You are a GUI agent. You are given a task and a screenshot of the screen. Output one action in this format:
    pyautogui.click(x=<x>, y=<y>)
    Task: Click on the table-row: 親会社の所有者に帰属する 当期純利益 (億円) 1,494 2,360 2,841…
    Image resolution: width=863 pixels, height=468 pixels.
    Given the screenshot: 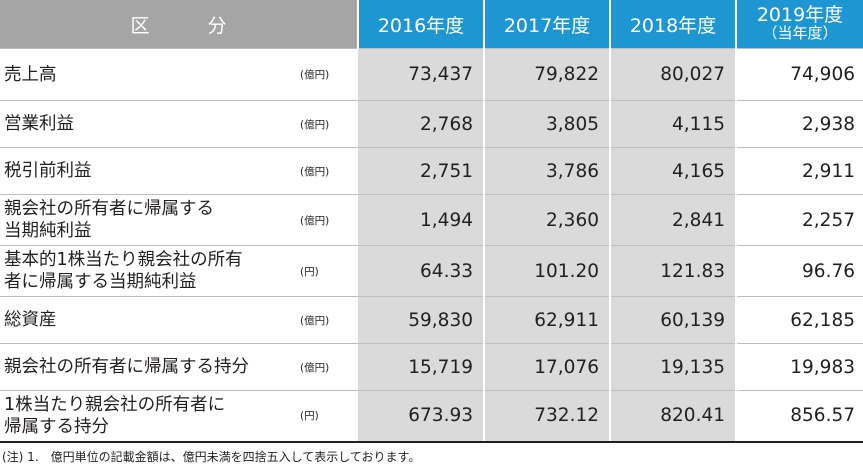 What is the action you would take?
    pyautogui.click(x=431, y=220)
    